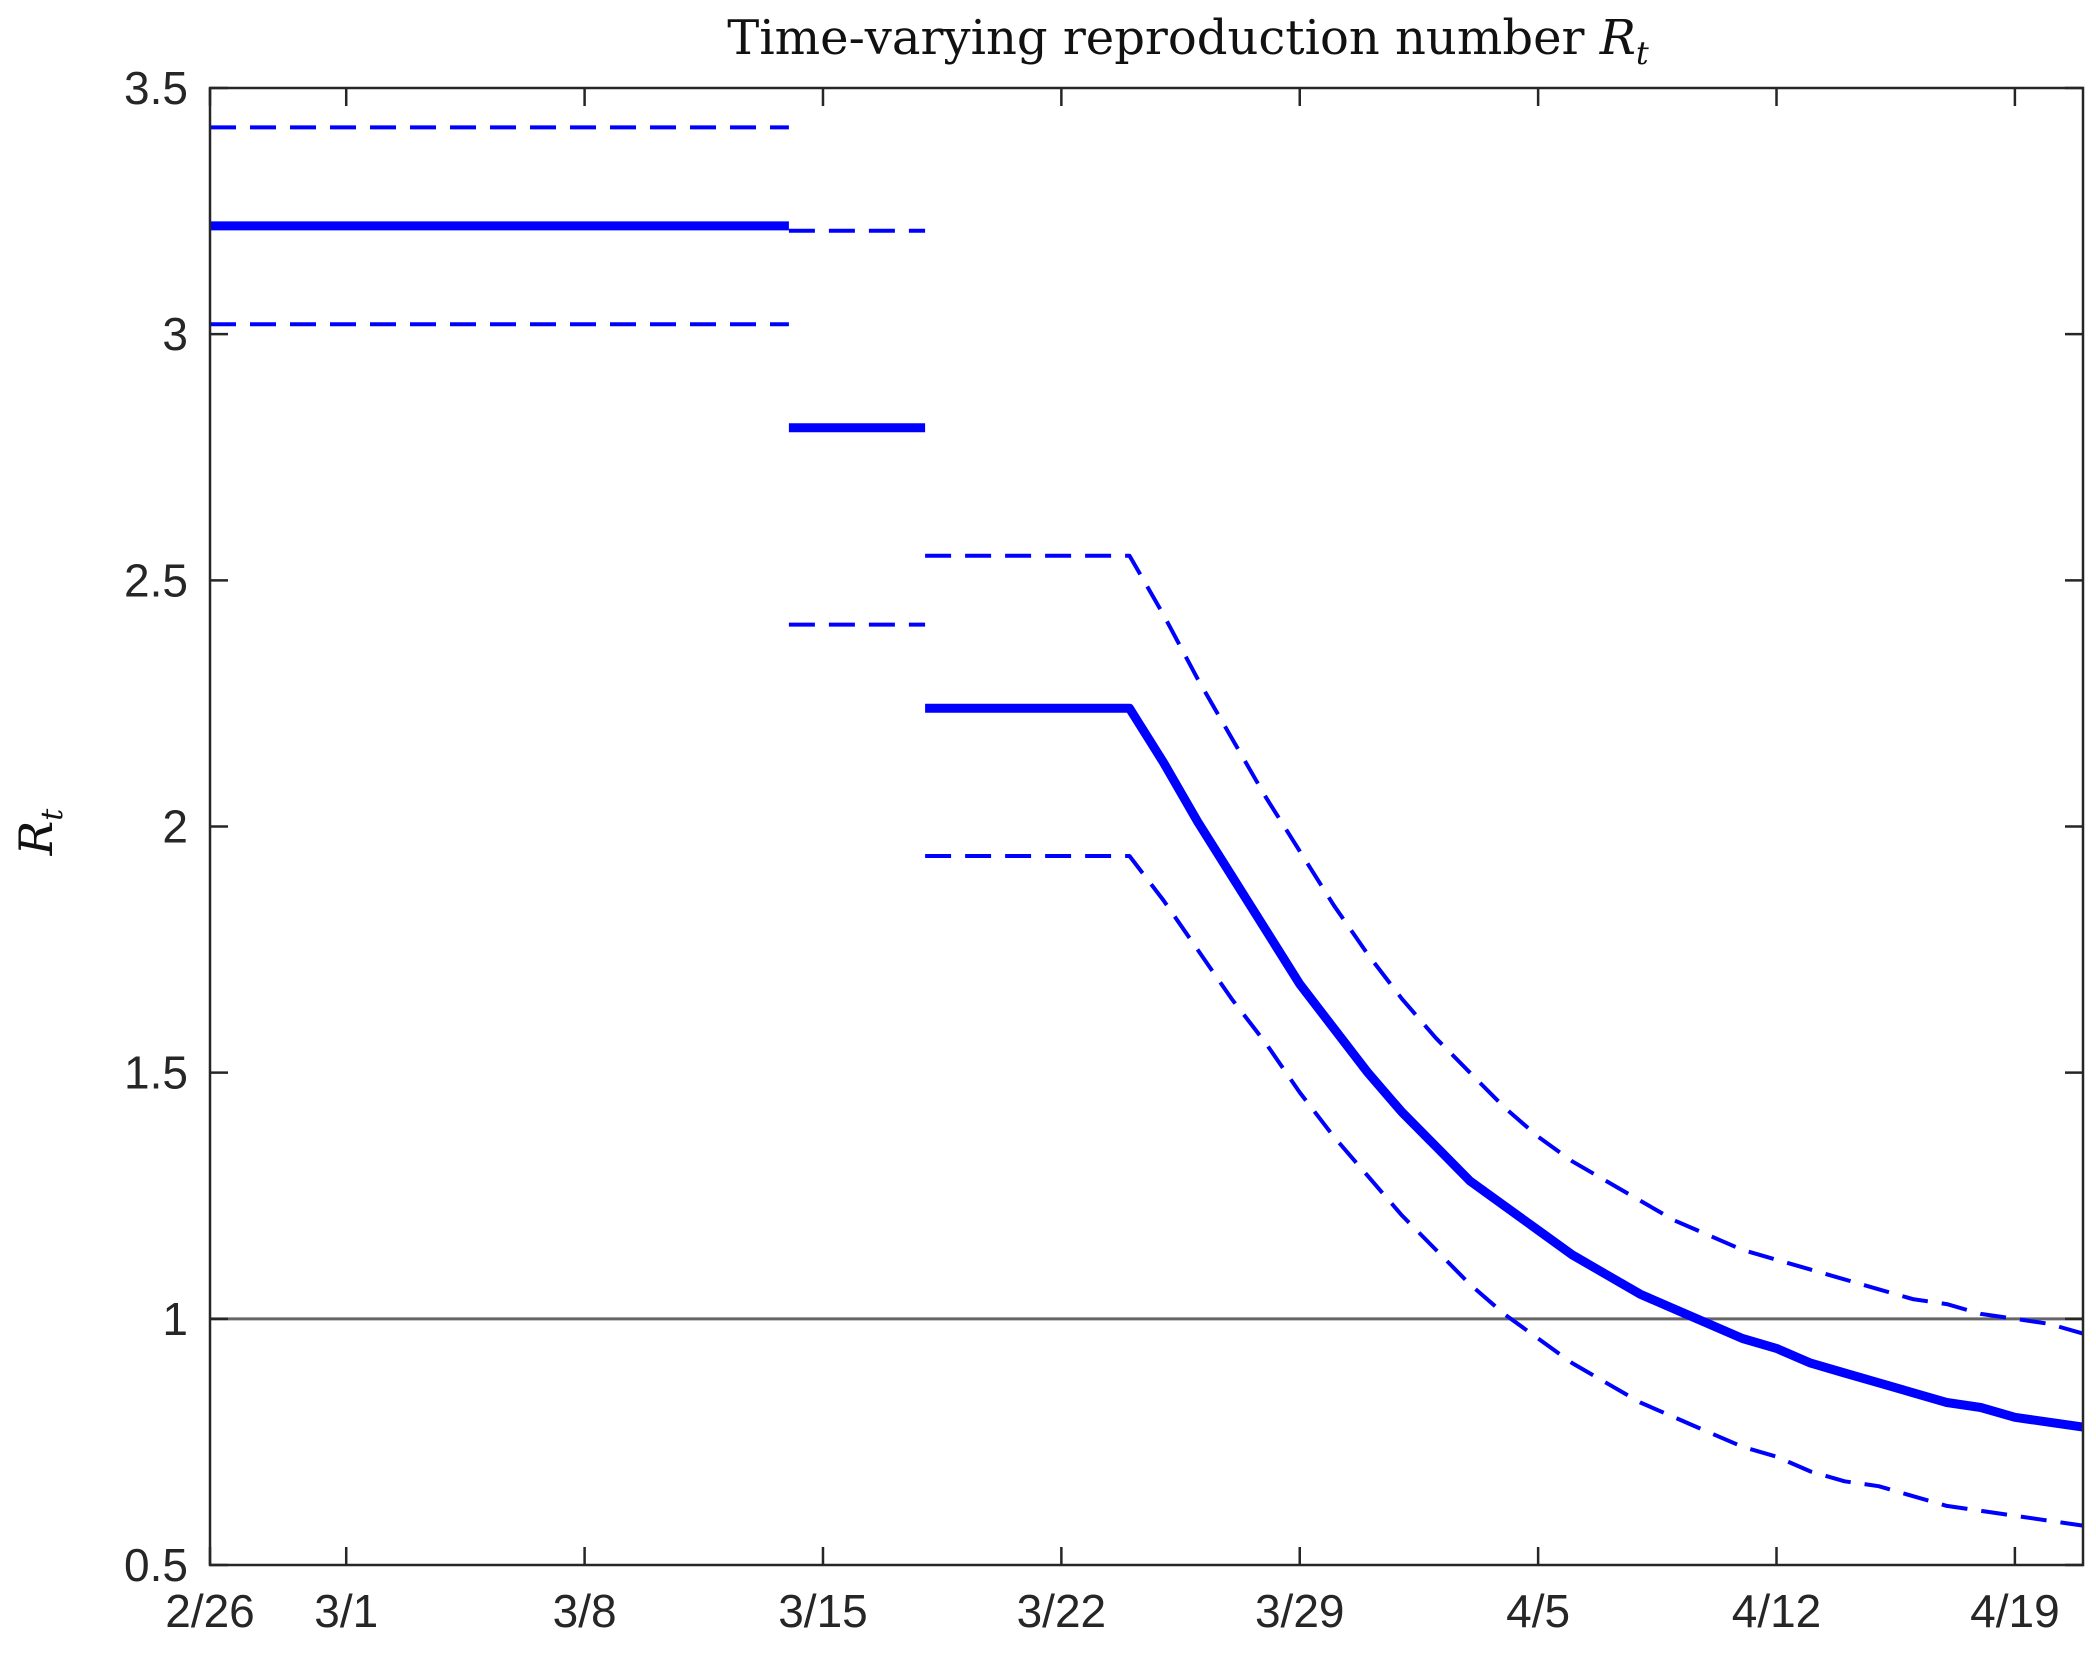 This screenshot has width=2096, height=1661. I want to click on y-tick-label: 2.5, so click(156, 580).